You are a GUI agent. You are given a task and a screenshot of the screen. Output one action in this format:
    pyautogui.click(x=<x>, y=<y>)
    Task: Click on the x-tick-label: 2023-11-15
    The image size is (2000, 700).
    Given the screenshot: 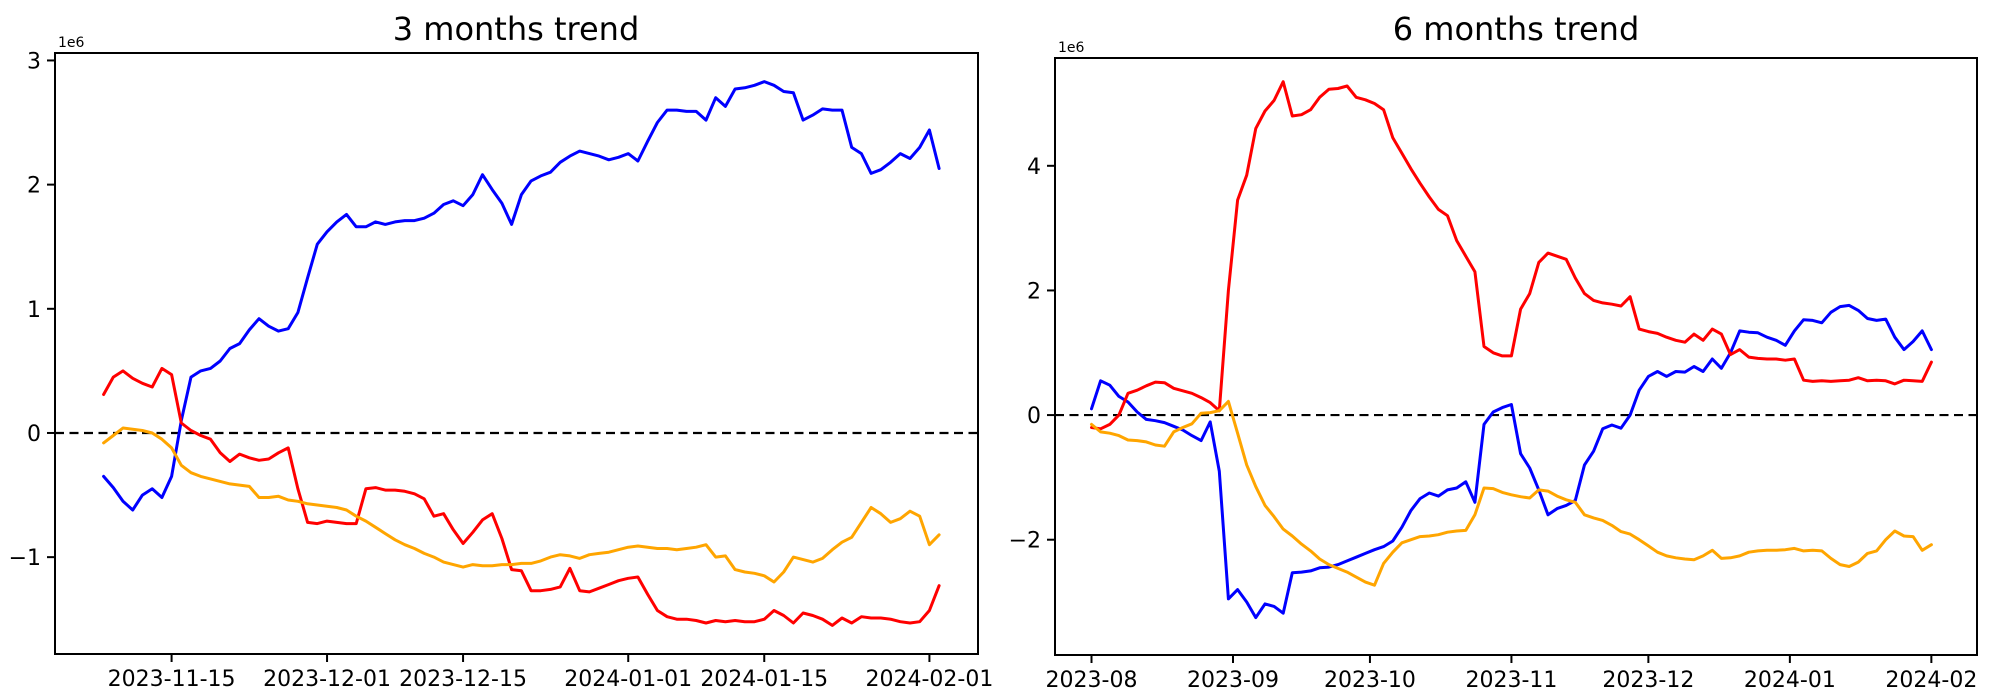 What is the action you would take?
    pyautogui.click(x=172, y=679)
    